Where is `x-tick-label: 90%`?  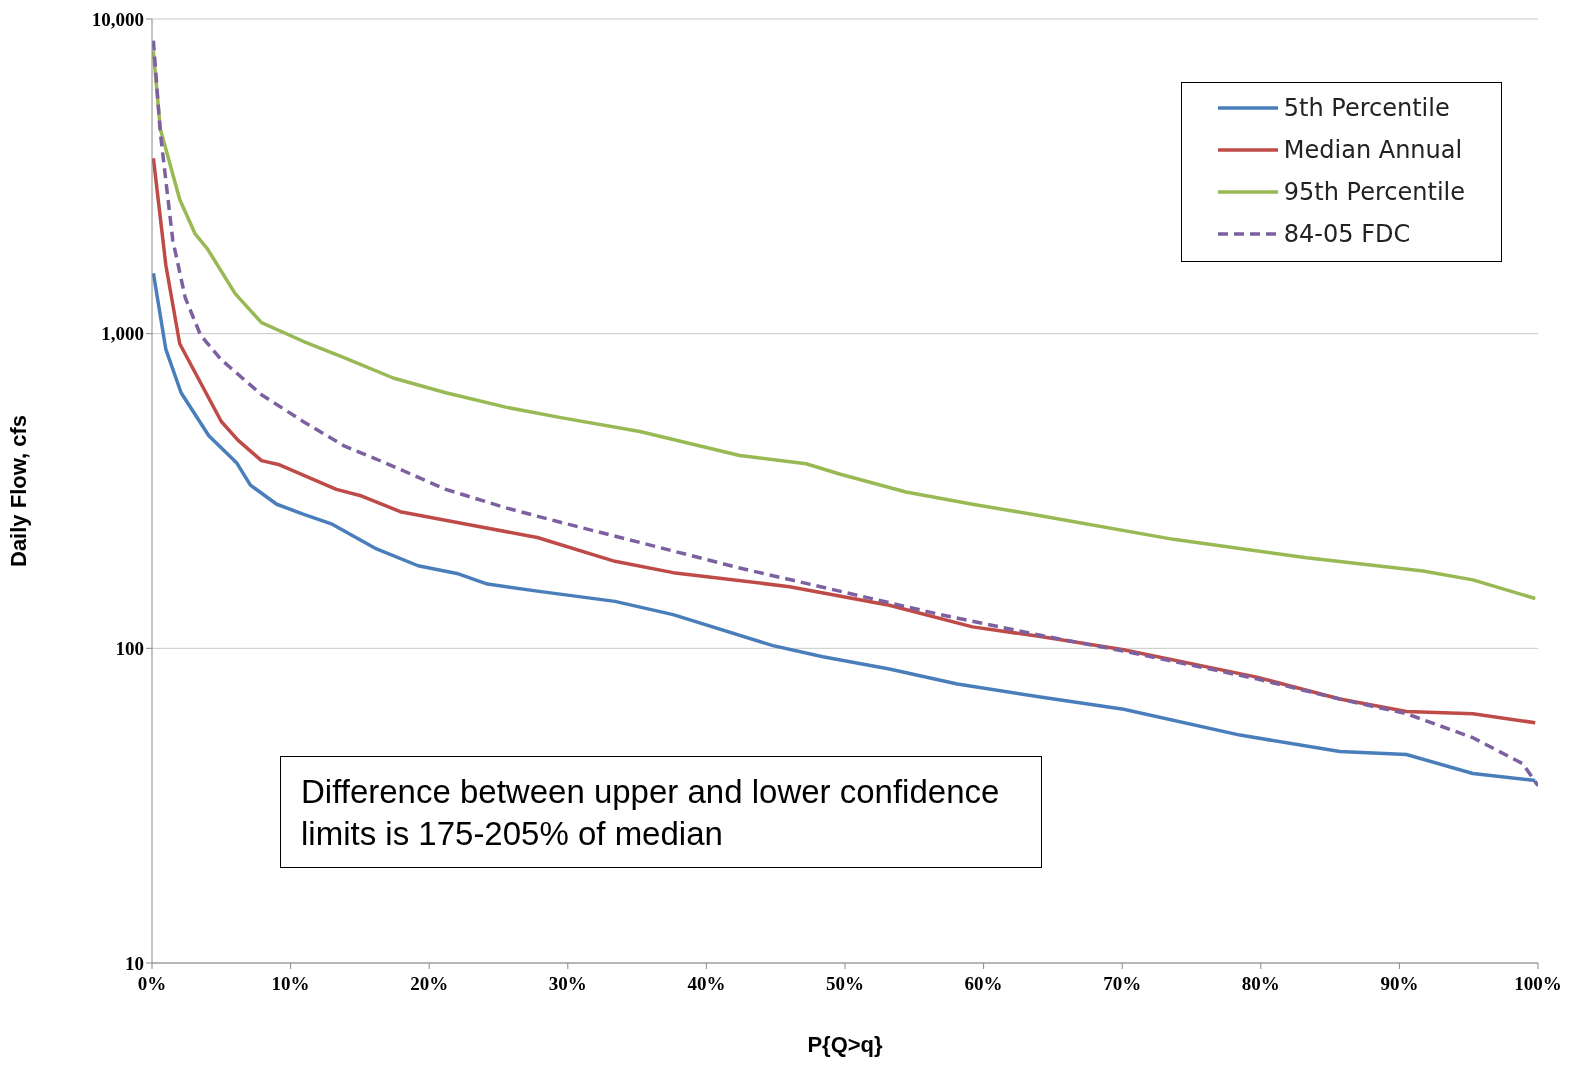 x-tick-label: 90% is located at coordinates (1399, 984).